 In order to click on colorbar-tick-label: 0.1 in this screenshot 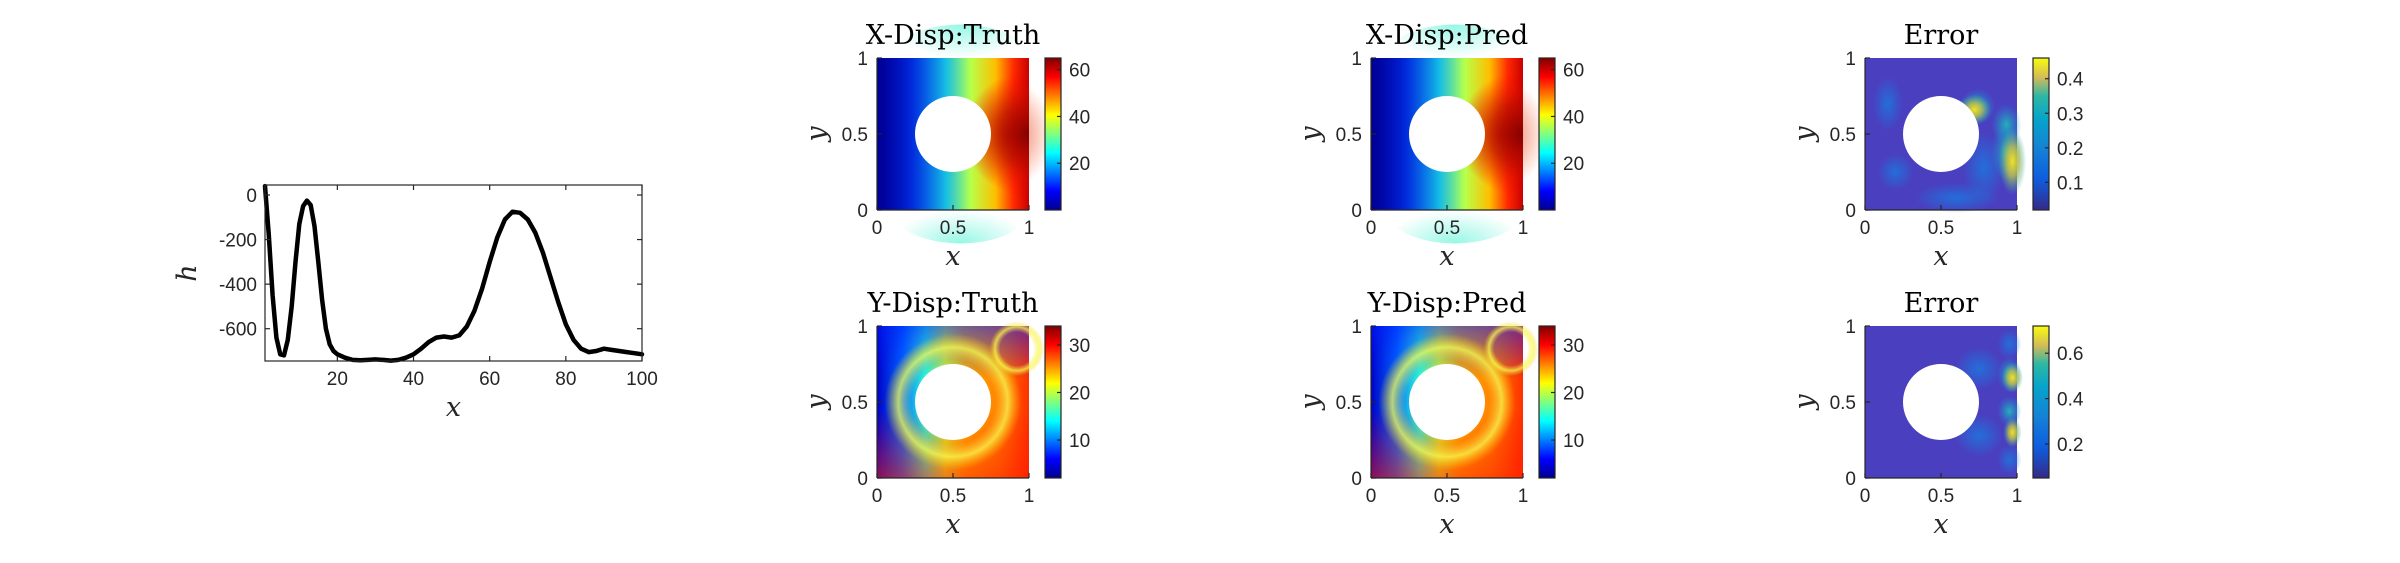, I will do `click(2070, 183)`.